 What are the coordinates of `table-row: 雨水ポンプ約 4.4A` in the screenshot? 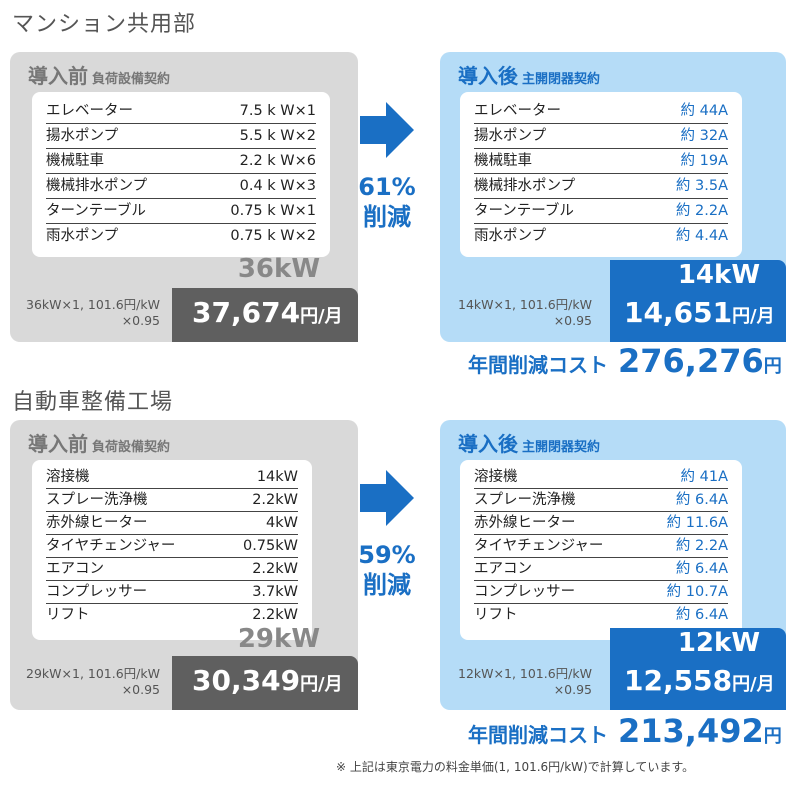 It's located at (601, 236).